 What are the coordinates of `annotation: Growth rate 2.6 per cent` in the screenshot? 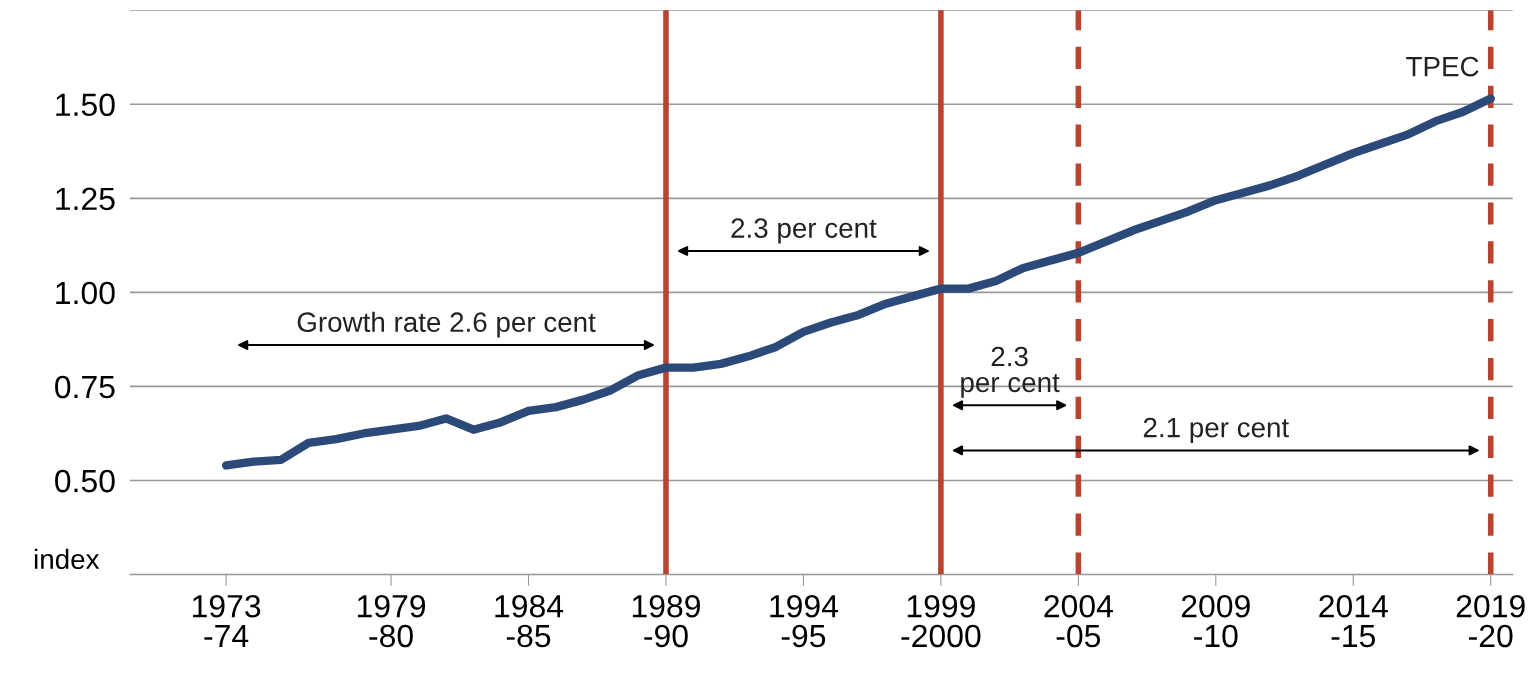 It's located at (446, 324).